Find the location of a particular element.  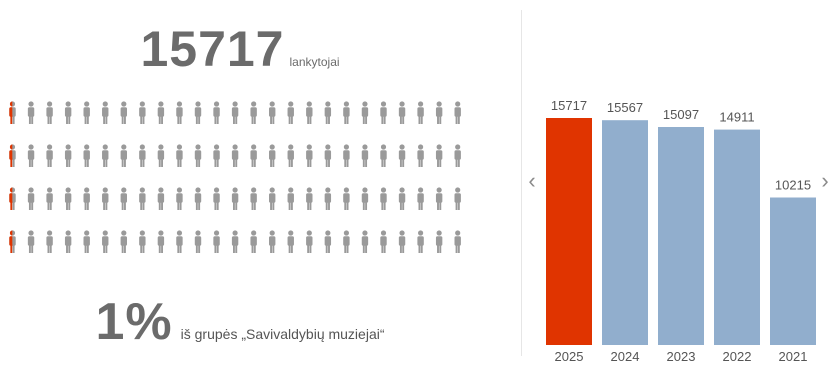

category-label-2022: 2022 is located at coordinates (737, 356).